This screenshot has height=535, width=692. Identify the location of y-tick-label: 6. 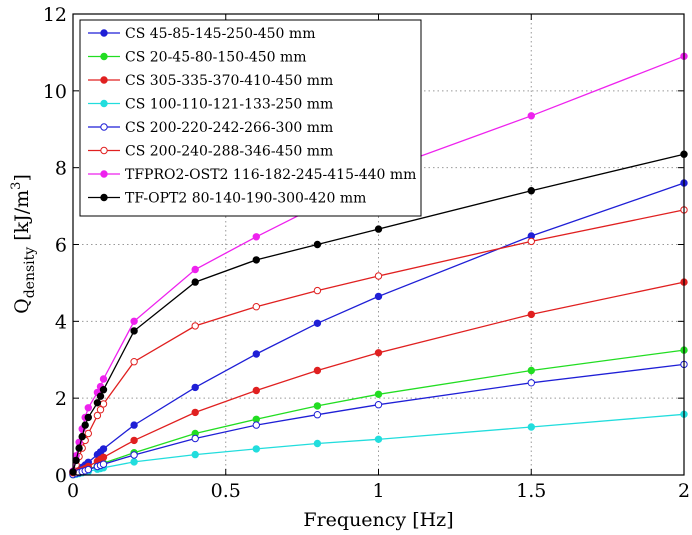
(61, 246).